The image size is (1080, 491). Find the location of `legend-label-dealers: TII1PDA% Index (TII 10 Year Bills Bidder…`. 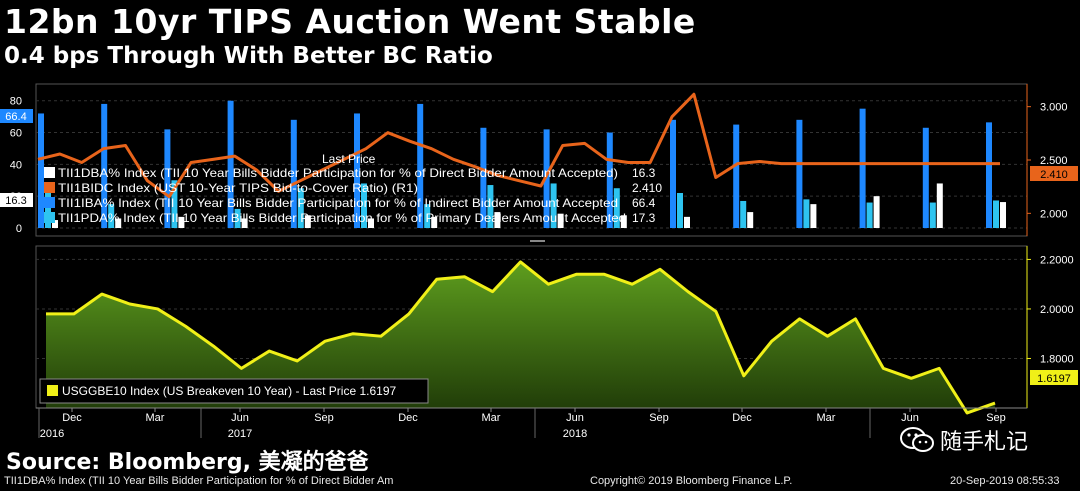

legend-label-dealers: TII1PDA% Index (TII 10 Year Bills Bidder… is located at coordinates (342, 218).